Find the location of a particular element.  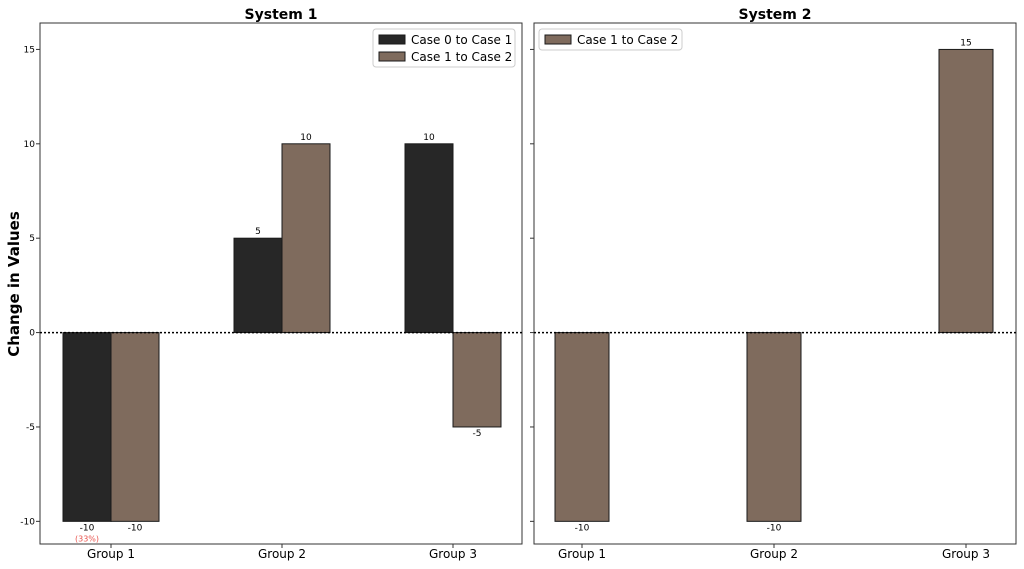

y-axis-label: Change in Values is located at coordinates (14, 284).